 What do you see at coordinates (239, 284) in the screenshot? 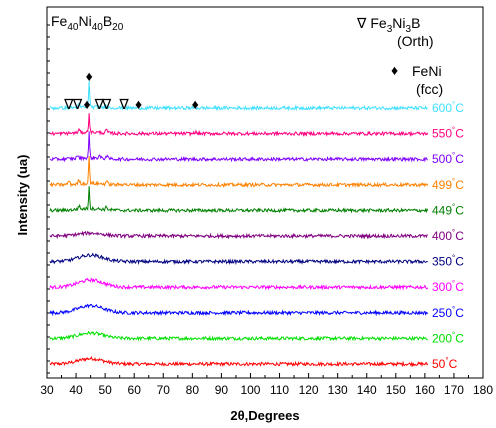
I see `series-300c-line` at bounding box center [239, 284].